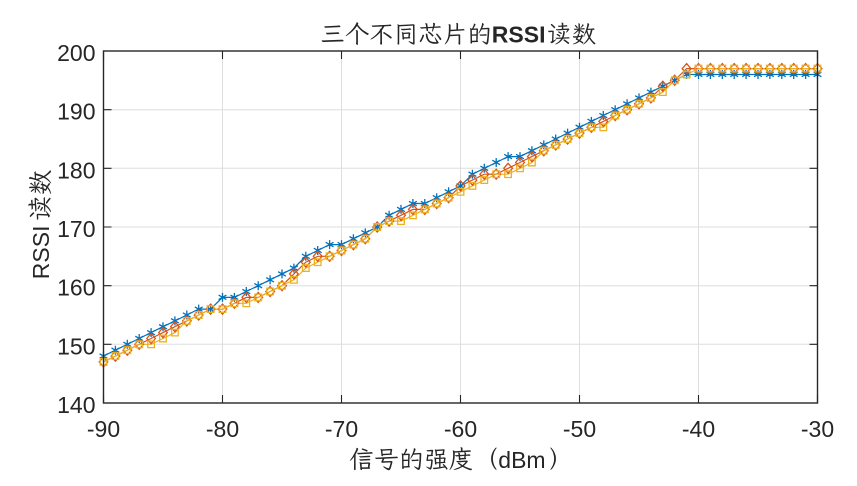  Describe the element at coordinates (76, 346) in the screenshot. I see `svg-text: 150` at that location.